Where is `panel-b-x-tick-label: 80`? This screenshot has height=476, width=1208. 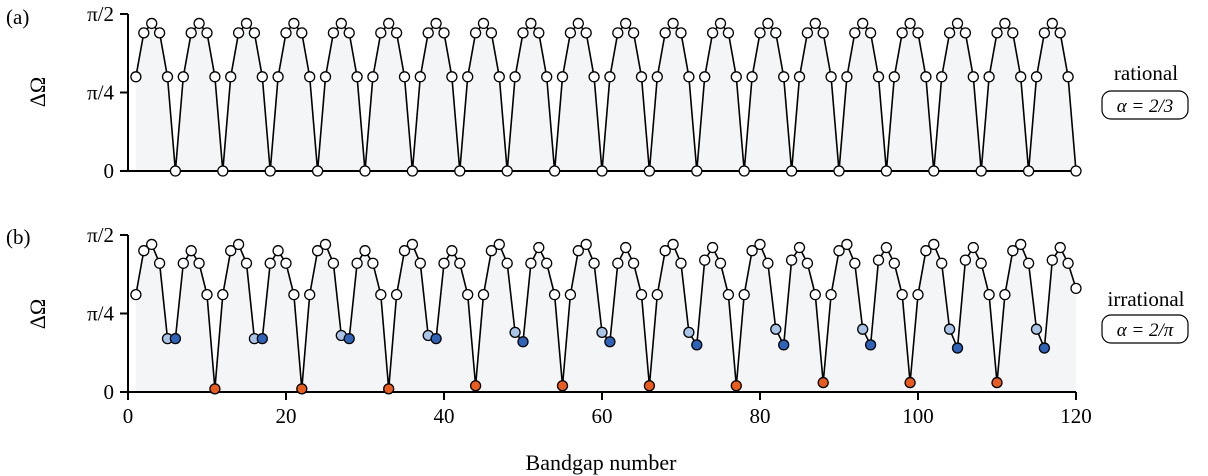 panel-b-x-tick-label: 80 is located at coordinates (760, 416).